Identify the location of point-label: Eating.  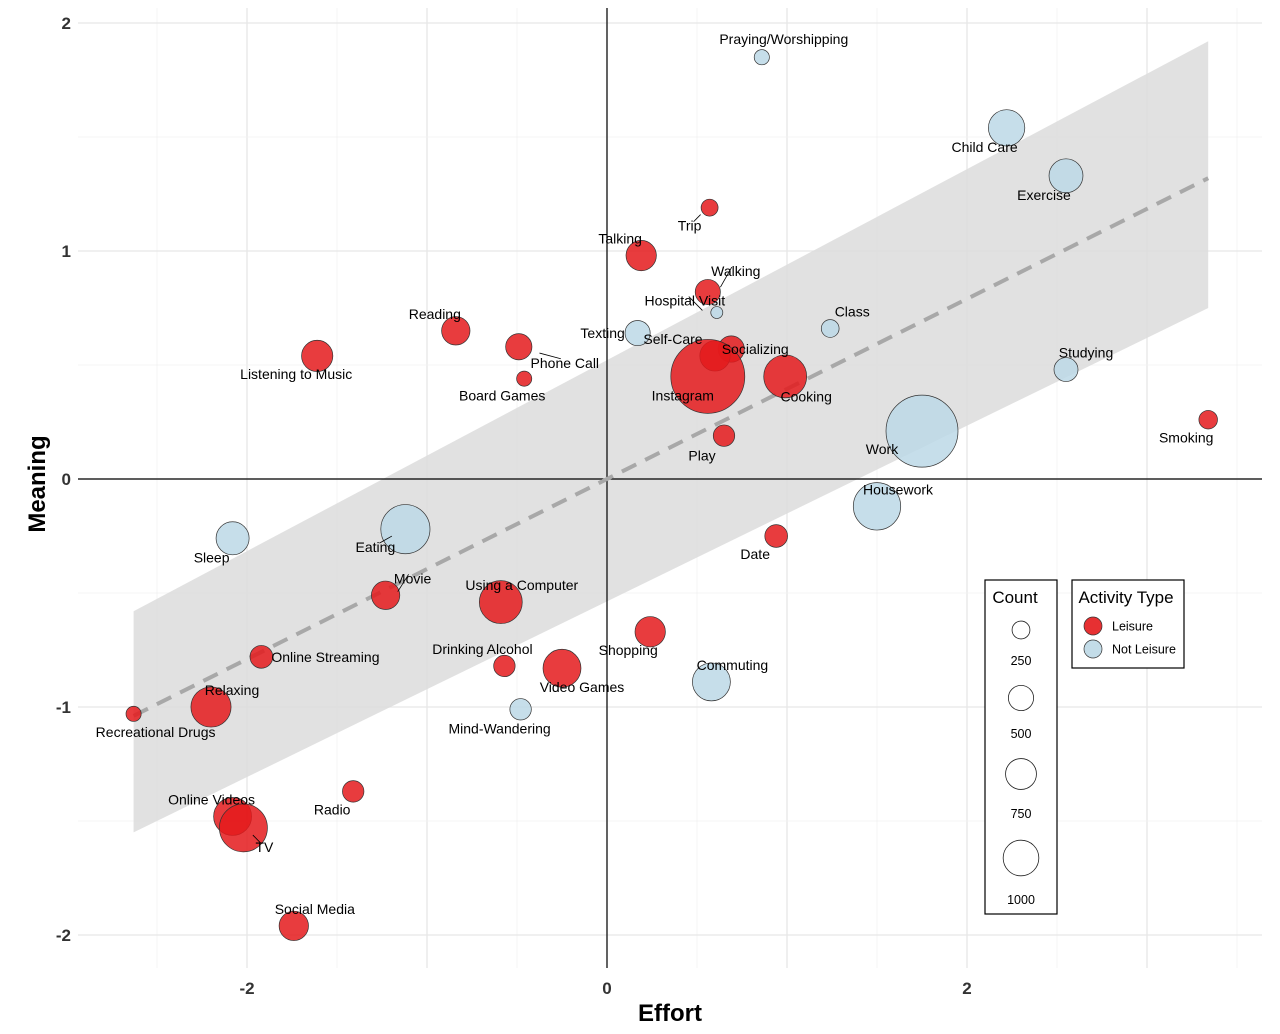
(376, 547).